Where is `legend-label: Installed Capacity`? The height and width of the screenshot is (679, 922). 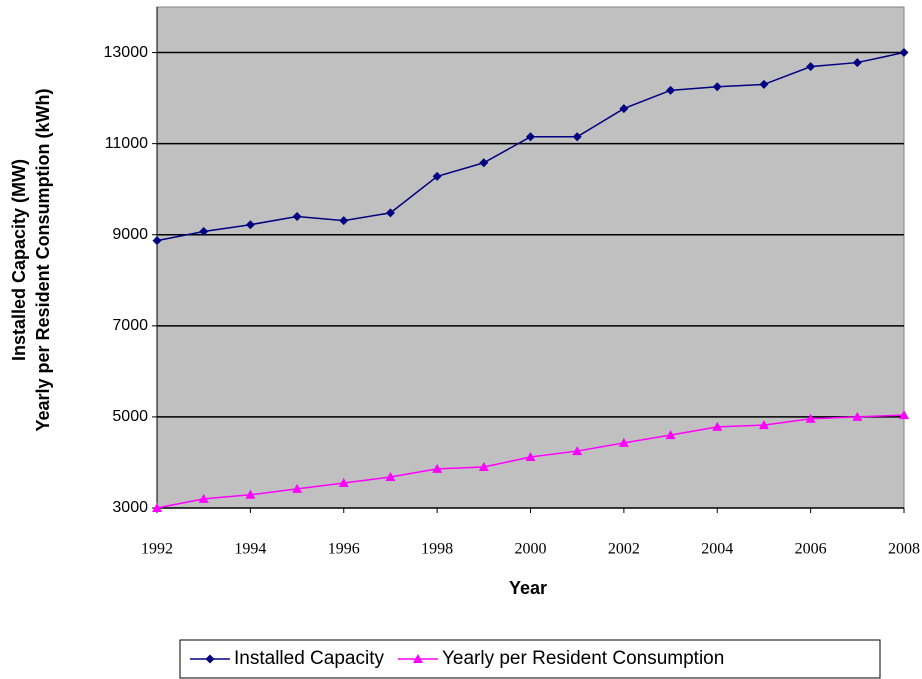 legend-label: Installed Capacity is located at coordinates (309, 658).